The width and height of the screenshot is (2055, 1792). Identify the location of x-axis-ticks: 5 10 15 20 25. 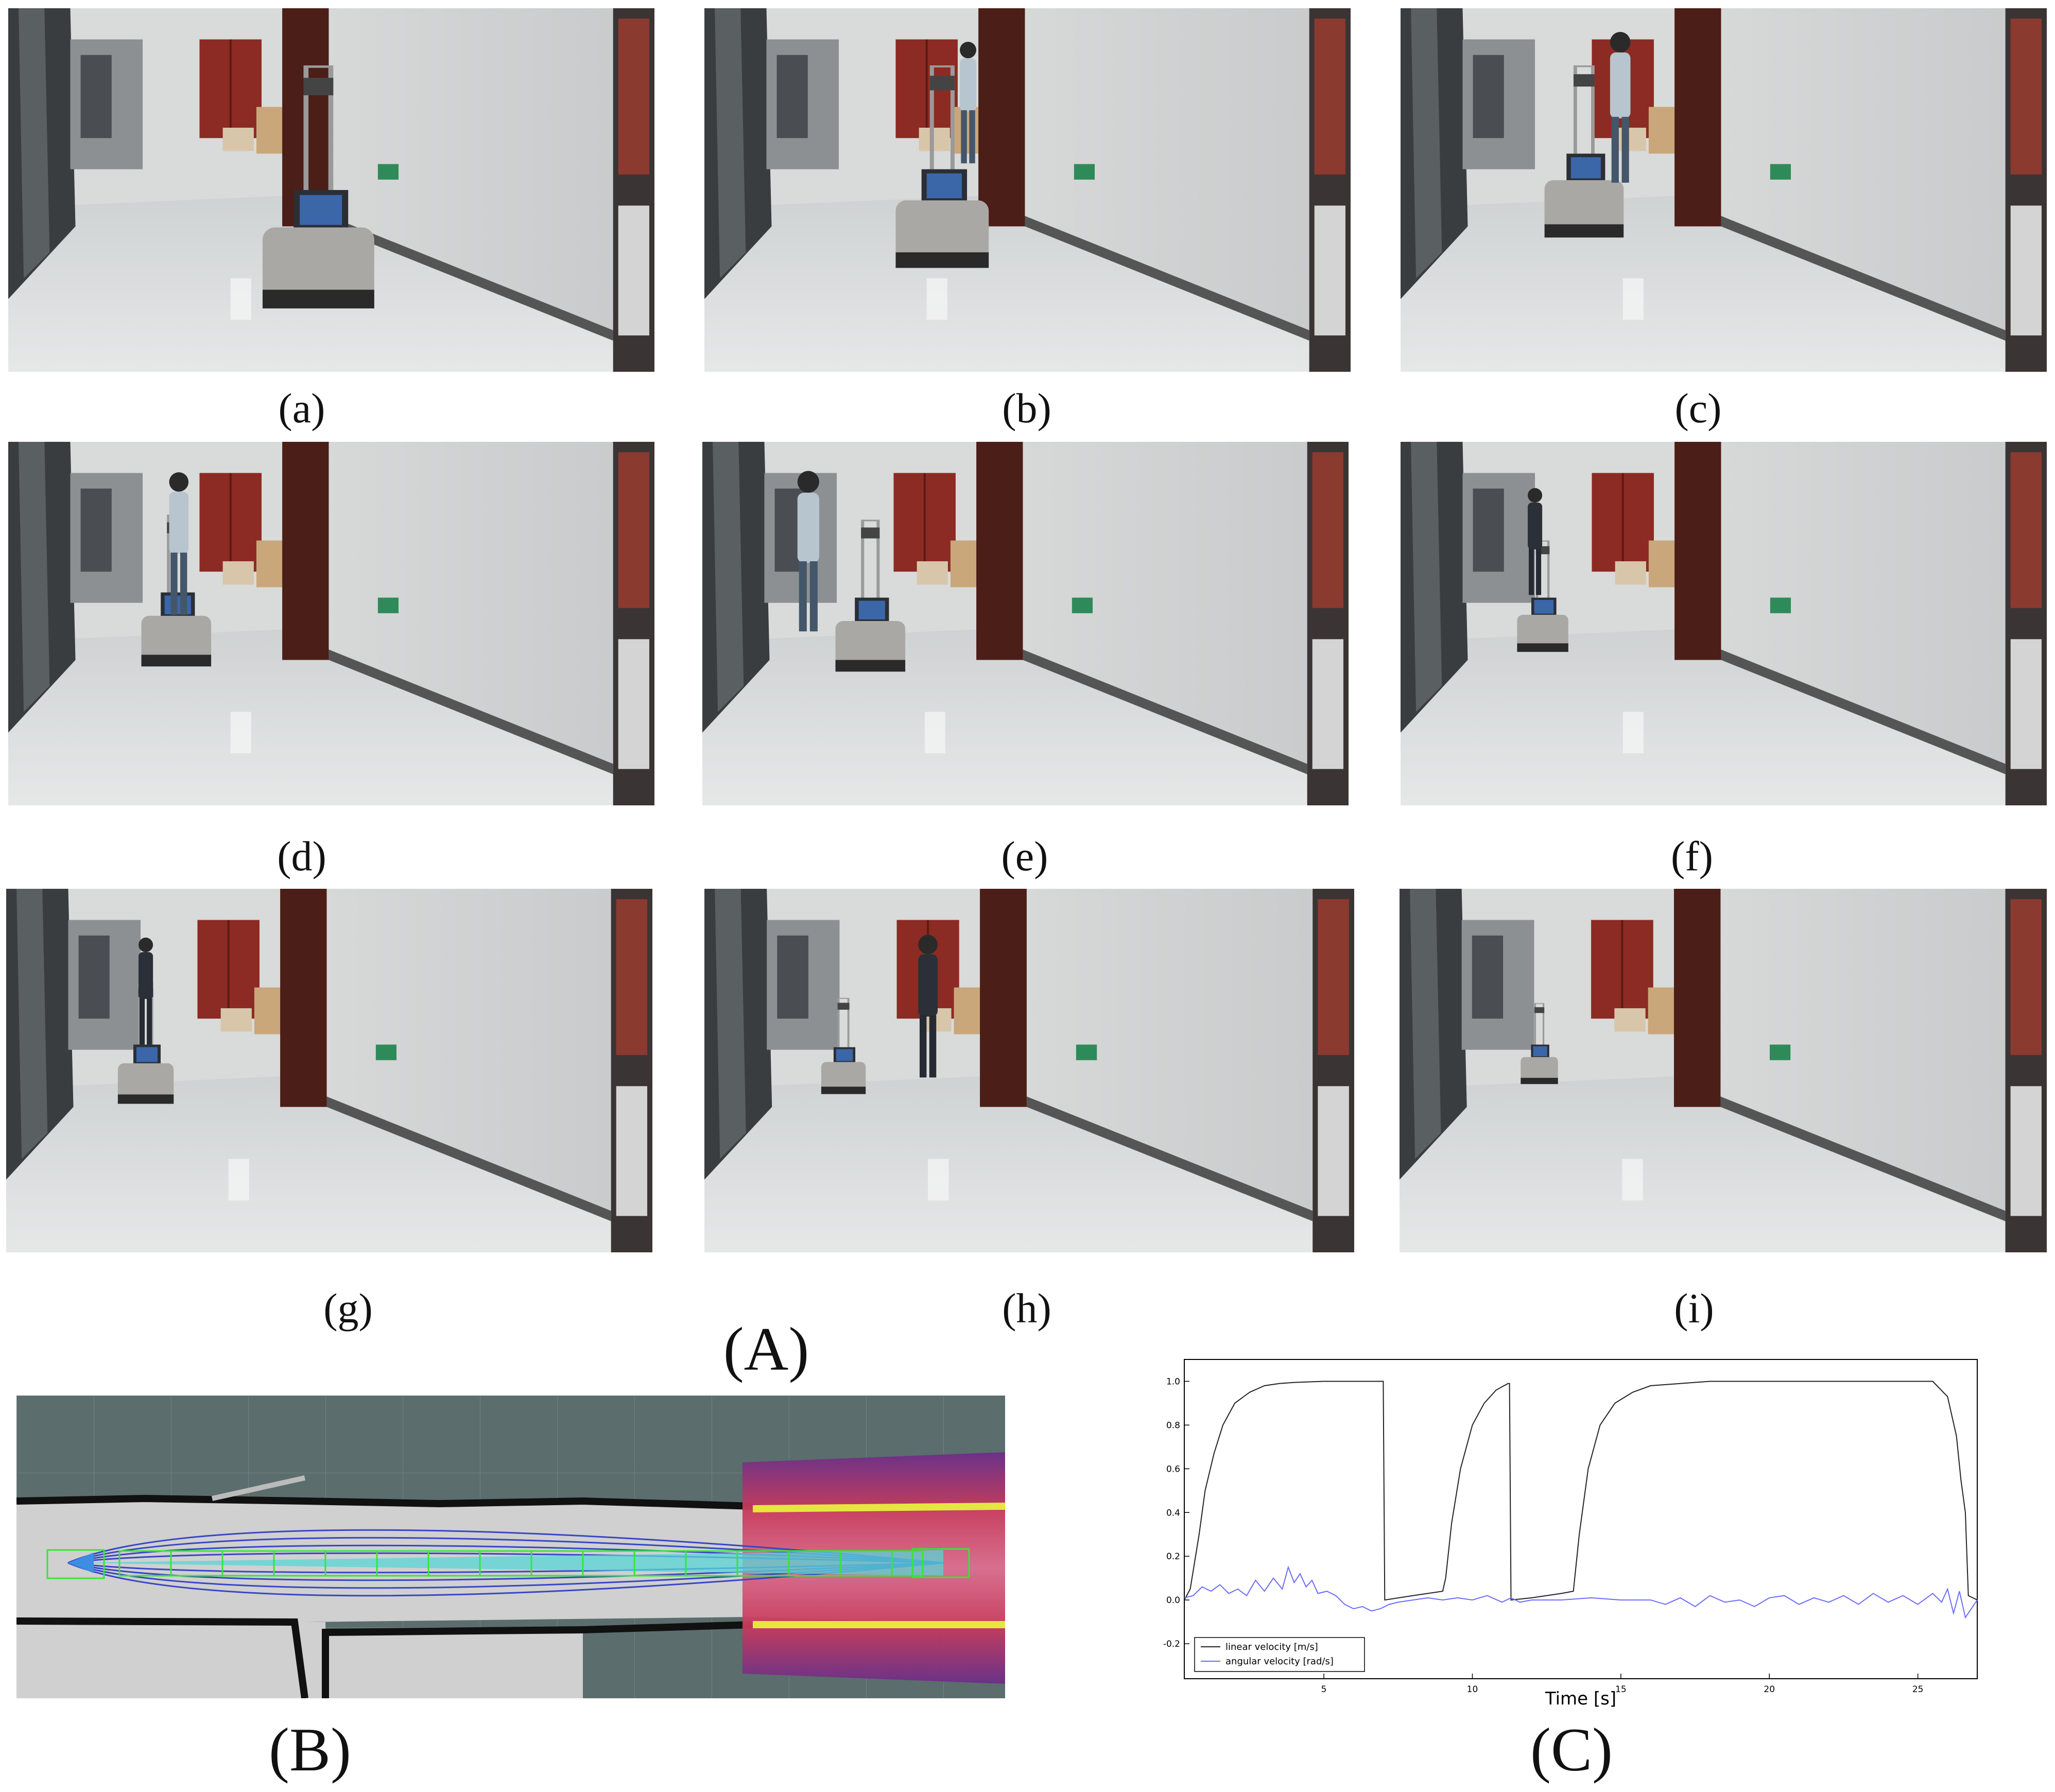
(1623, 1684).